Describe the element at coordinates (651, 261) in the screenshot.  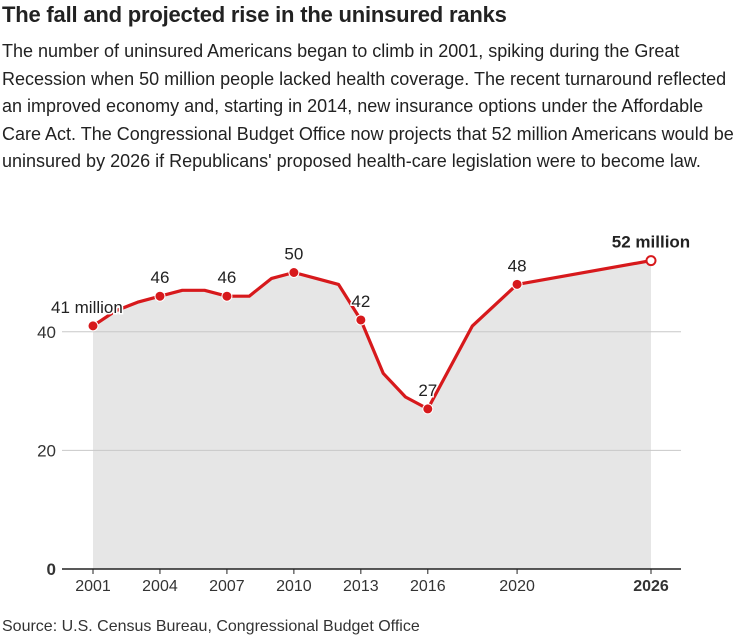
I see `data-point-2026` at that location.